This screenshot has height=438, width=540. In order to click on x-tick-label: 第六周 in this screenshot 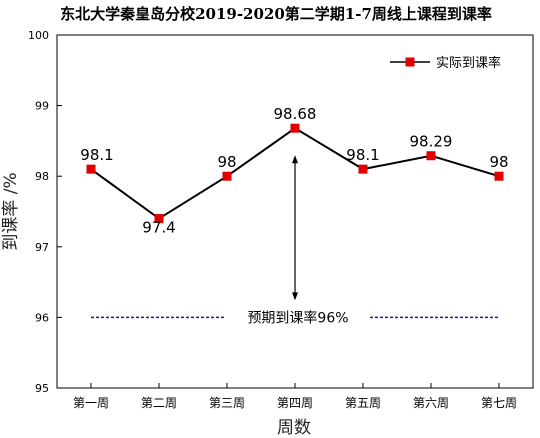, I will do `click(431, 403)`.